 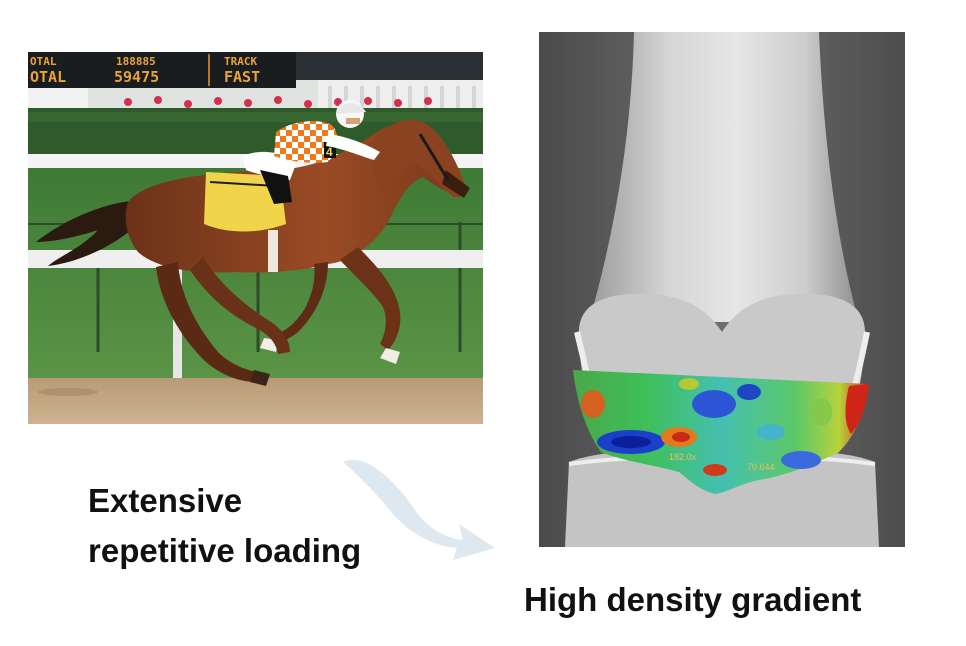 I want to click on tote-board: OTAL 188885 TRACK OTAL 59475 FAST, so click(x=255, y=70).